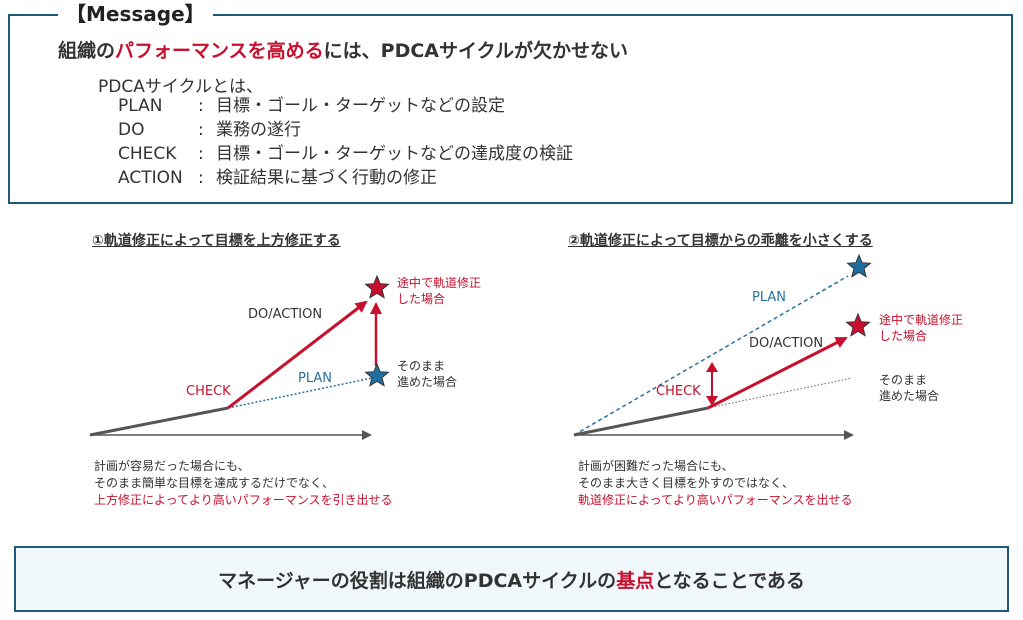 The height and width of the screenshot is (620, 1023). What do you see at coordinates (780, 393) in the screenshot?
I see `right-asis-dotted-line` at bounding box center [780, 393].